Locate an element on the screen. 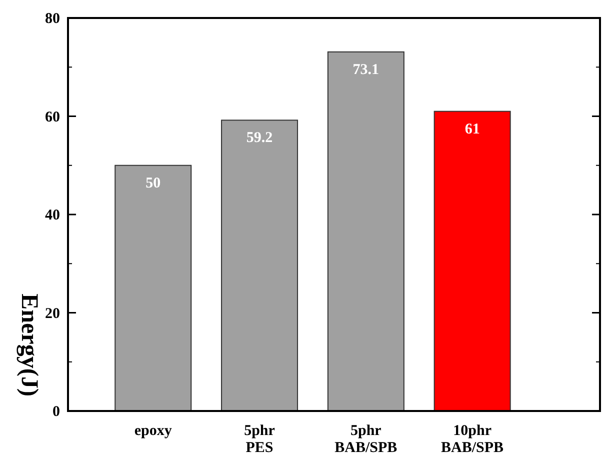 Image resolution: width=614 pixels, height=459 pixels. y-tick-label: 40 is located at coordinates (52, 216).